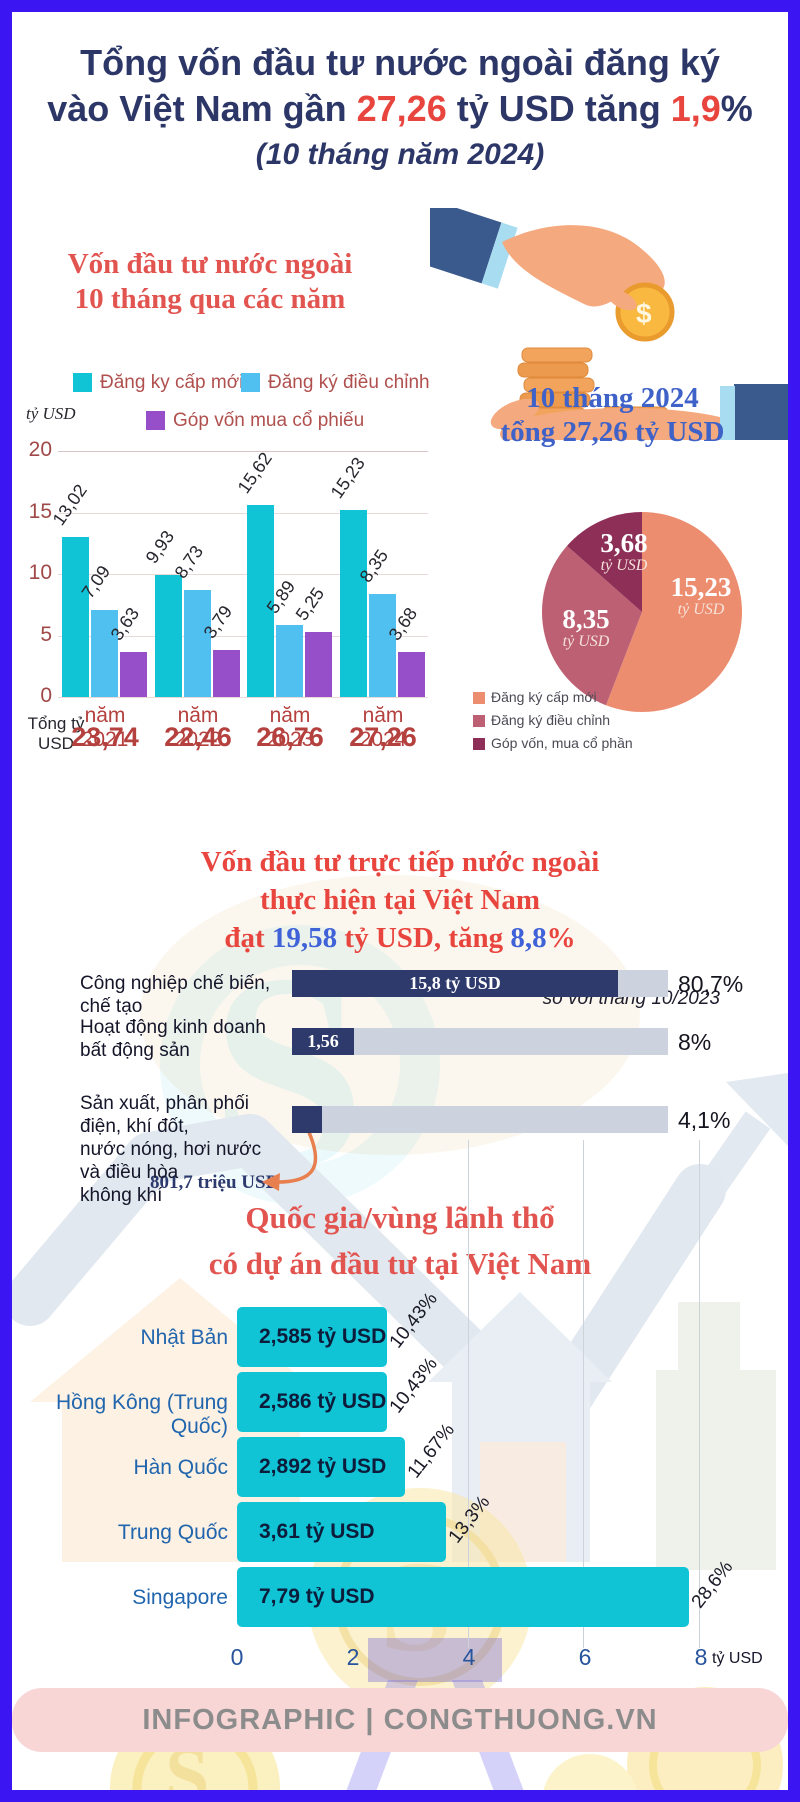 The image size is (800, 1802). I want to click on fdi-fill-text: 15,8 tỷ USD, so click(455, 983).